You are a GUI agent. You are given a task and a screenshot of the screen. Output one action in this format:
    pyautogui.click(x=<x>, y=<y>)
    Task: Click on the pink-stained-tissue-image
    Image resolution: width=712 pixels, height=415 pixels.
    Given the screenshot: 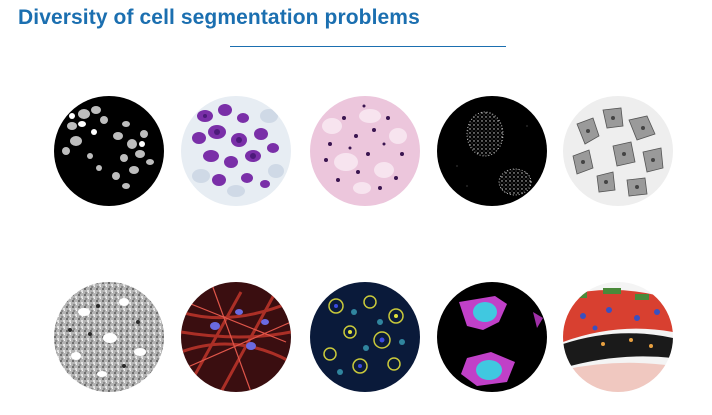 What is the action you would take?
    pyautogui.click(x=365, y=151)
    